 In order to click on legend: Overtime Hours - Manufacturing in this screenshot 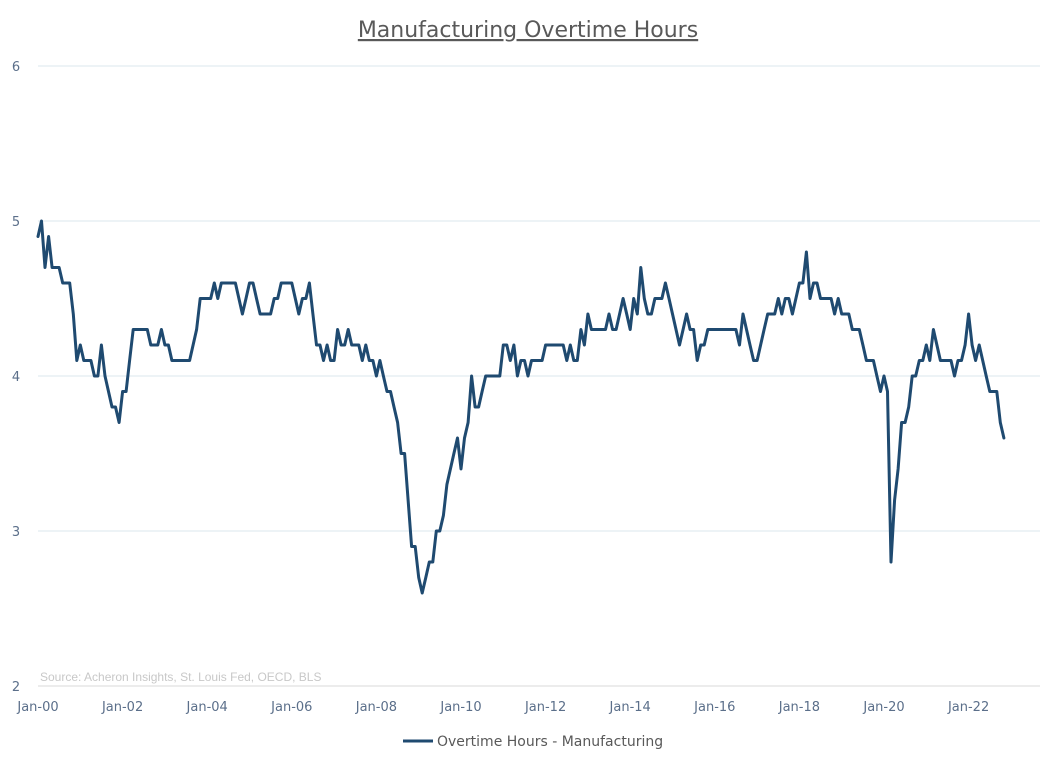, I will do `click(533, 742)`.